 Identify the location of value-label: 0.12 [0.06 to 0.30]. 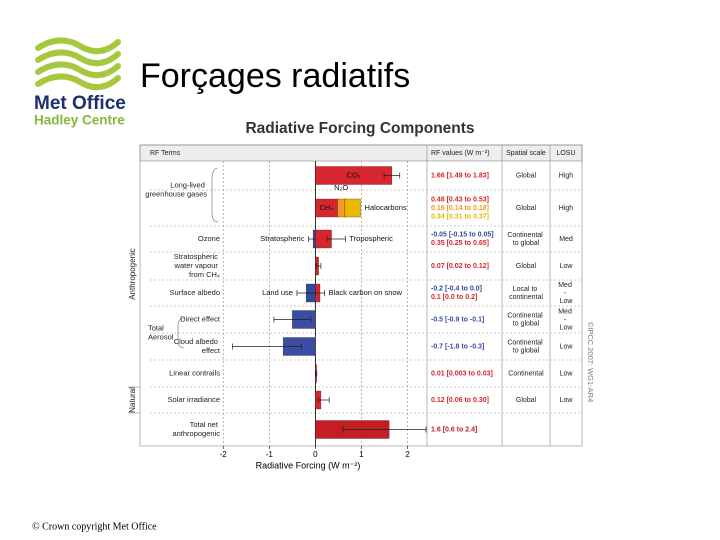
(460, 400).